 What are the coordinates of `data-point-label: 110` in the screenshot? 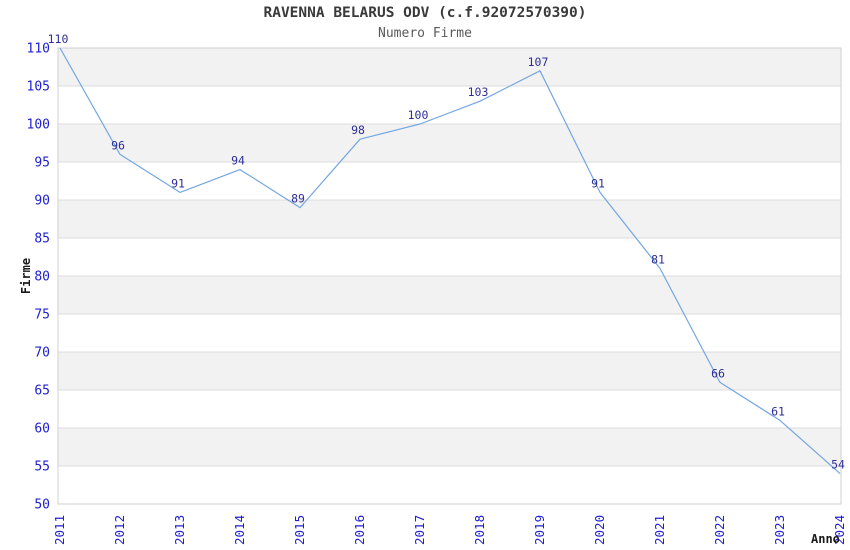 It's located at (58, 39).